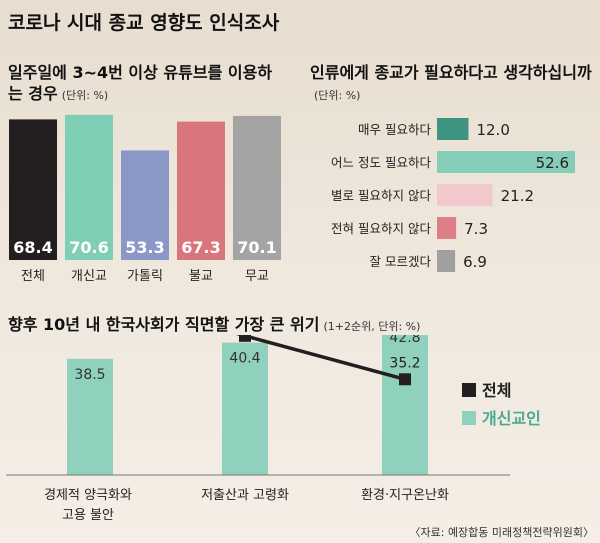  I want to click on category-label: 불교, so click(201, 276).